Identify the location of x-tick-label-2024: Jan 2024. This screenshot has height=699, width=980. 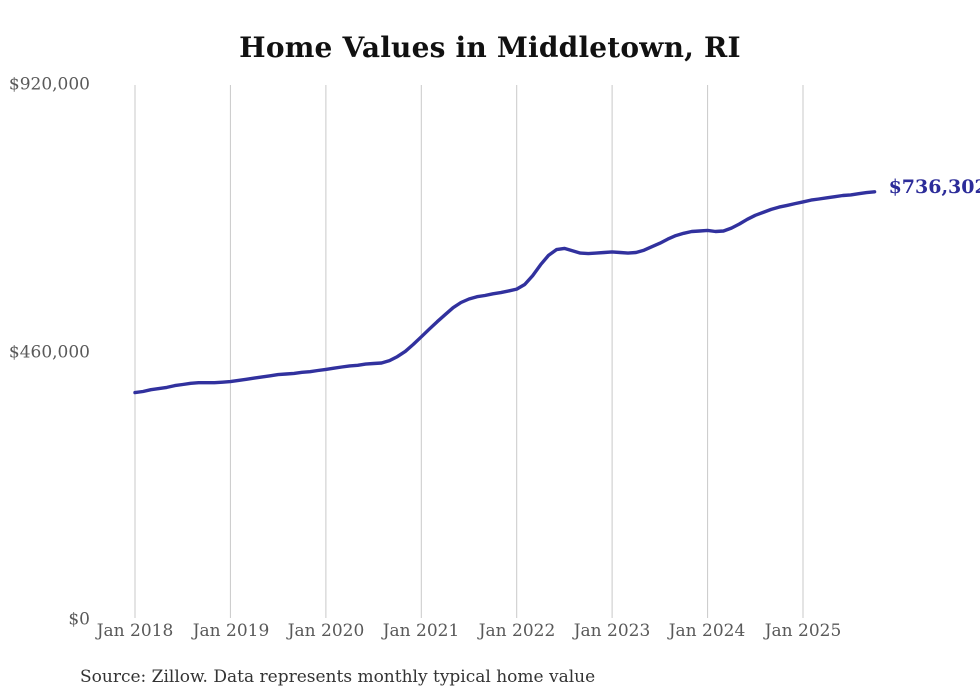
(707, 631).